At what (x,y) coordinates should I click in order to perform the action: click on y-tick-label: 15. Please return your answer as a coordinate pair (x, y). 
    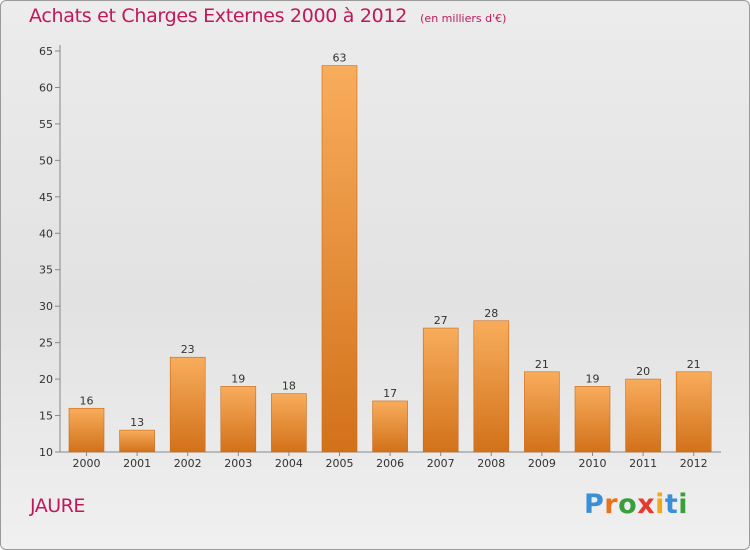
    Looking at the image, I should click on (46, 416).